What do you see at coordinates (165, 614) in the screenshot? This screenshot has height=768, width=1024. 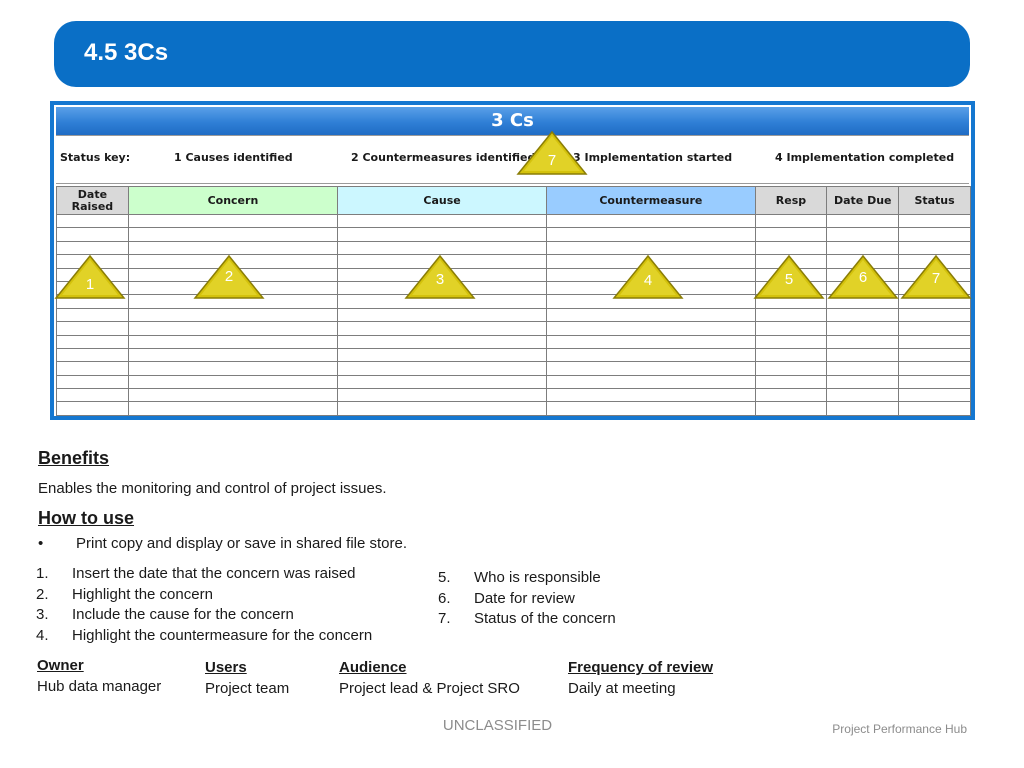 I see `list-item: 3. Include the cause for the concern` at bounding box center [165, 614].